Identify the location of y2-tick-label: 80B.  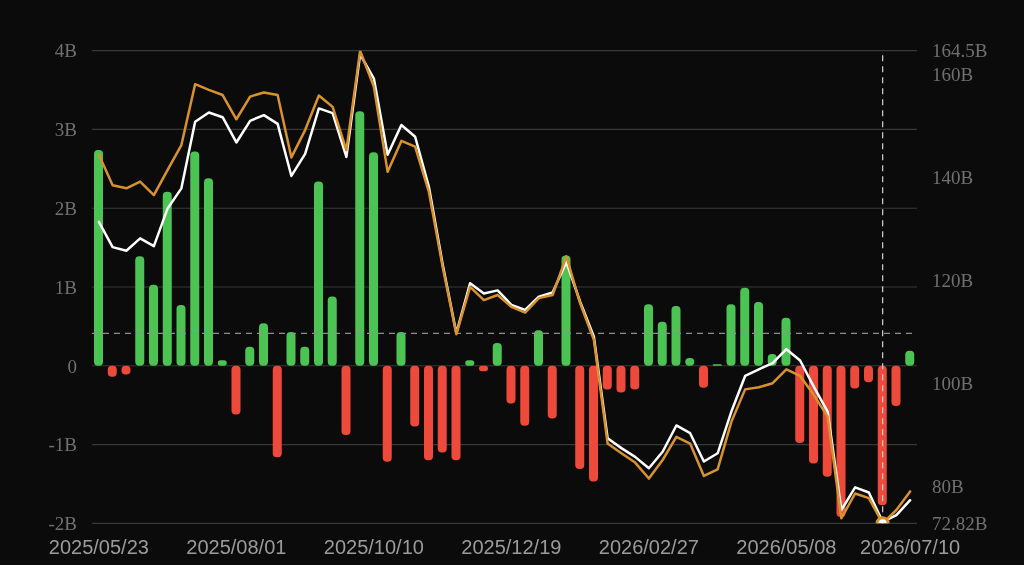
(948, 487).